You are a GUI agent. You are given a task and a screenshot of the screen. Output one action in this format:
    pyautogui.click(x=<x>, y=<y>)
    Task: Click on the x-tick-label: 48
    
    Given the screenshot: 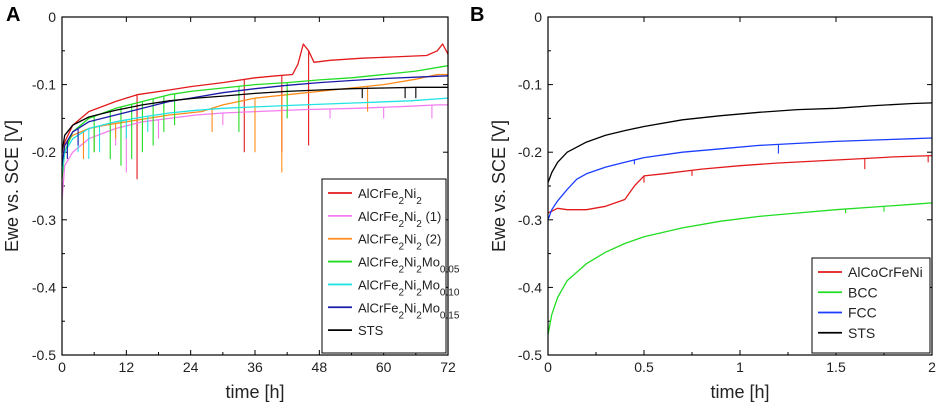 What is the action you would take?
    pyautogui.click(x=320, y=367)
    